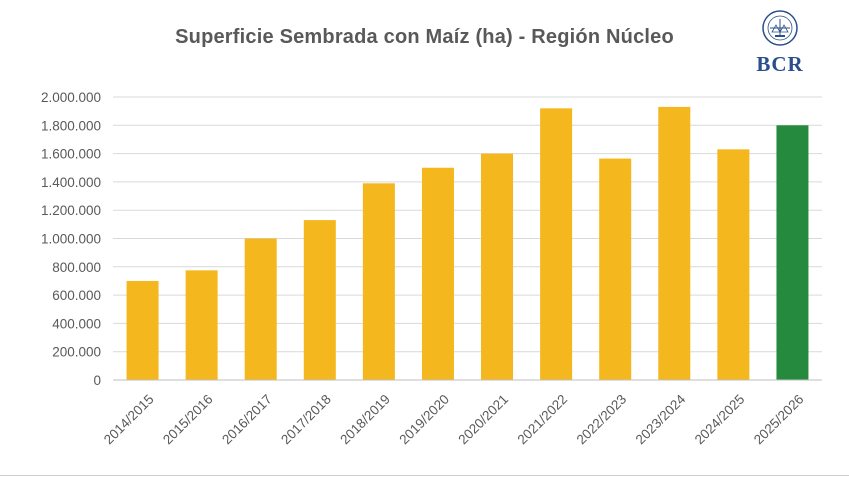  What do you see at coordinates (71, 210) in the screenshot?
I see `y-tick-label: 1.200.000` at bounding box center [71, 210].